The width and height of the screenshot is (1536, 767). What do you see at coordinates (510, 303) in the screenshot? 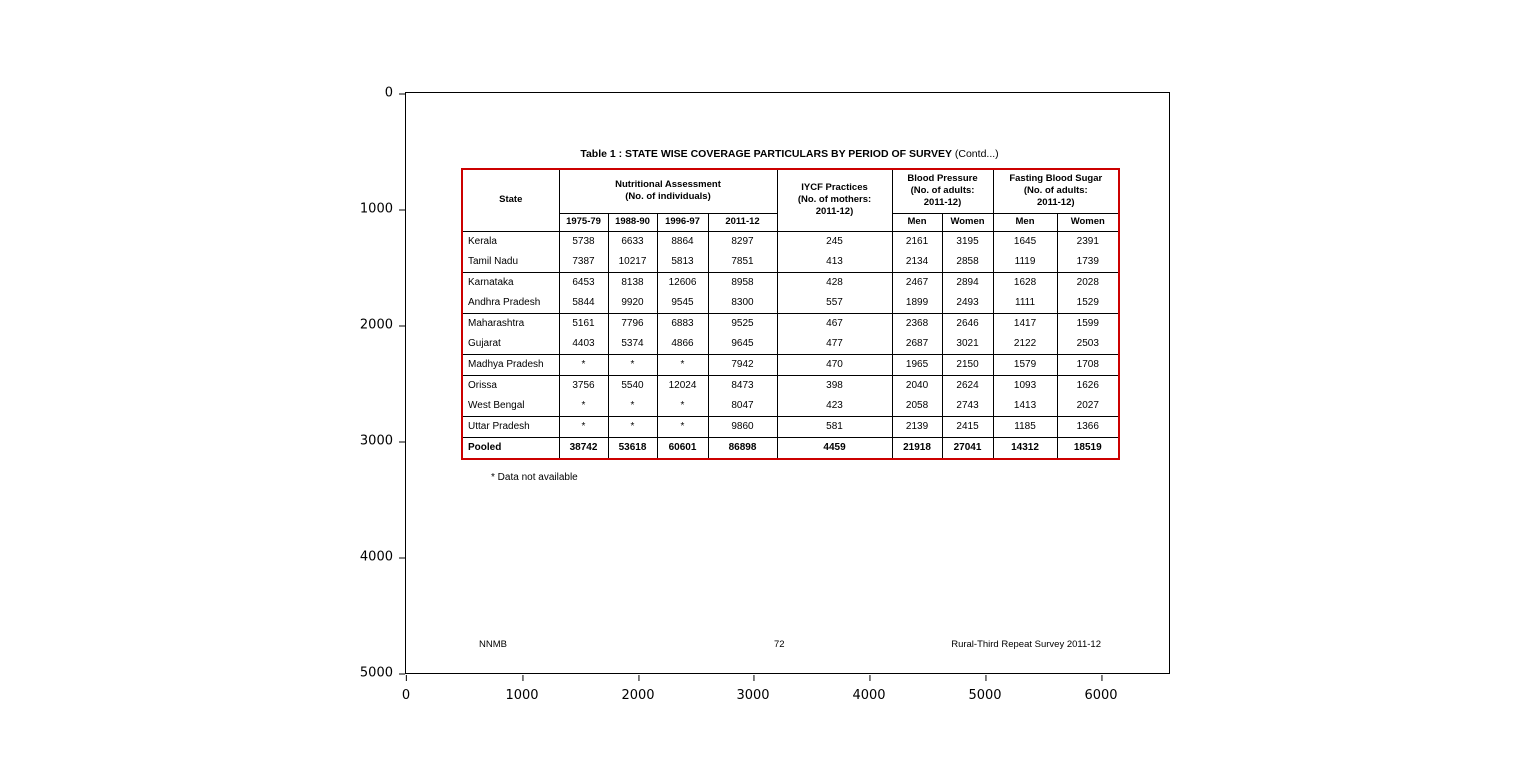
I see `state-cell: Andhra Pradesh` at bounding box center [510, 303].